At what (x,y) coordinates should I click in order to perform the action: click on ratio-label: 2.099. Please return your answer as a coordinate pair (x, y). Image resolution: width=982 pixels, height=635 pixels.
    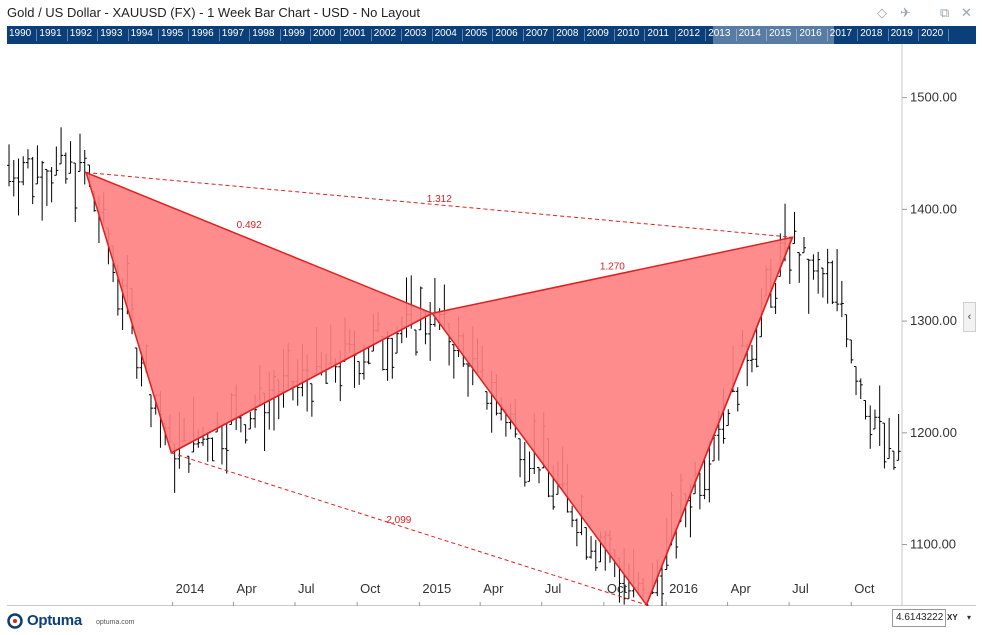
    Looking at the image, I should click on (398, 520).